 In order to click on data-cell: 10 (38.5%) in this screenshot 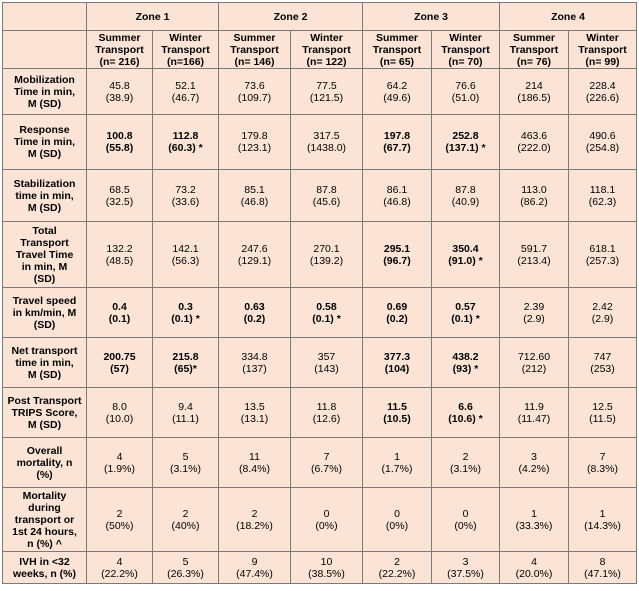, I will do `click(326, 567)`.